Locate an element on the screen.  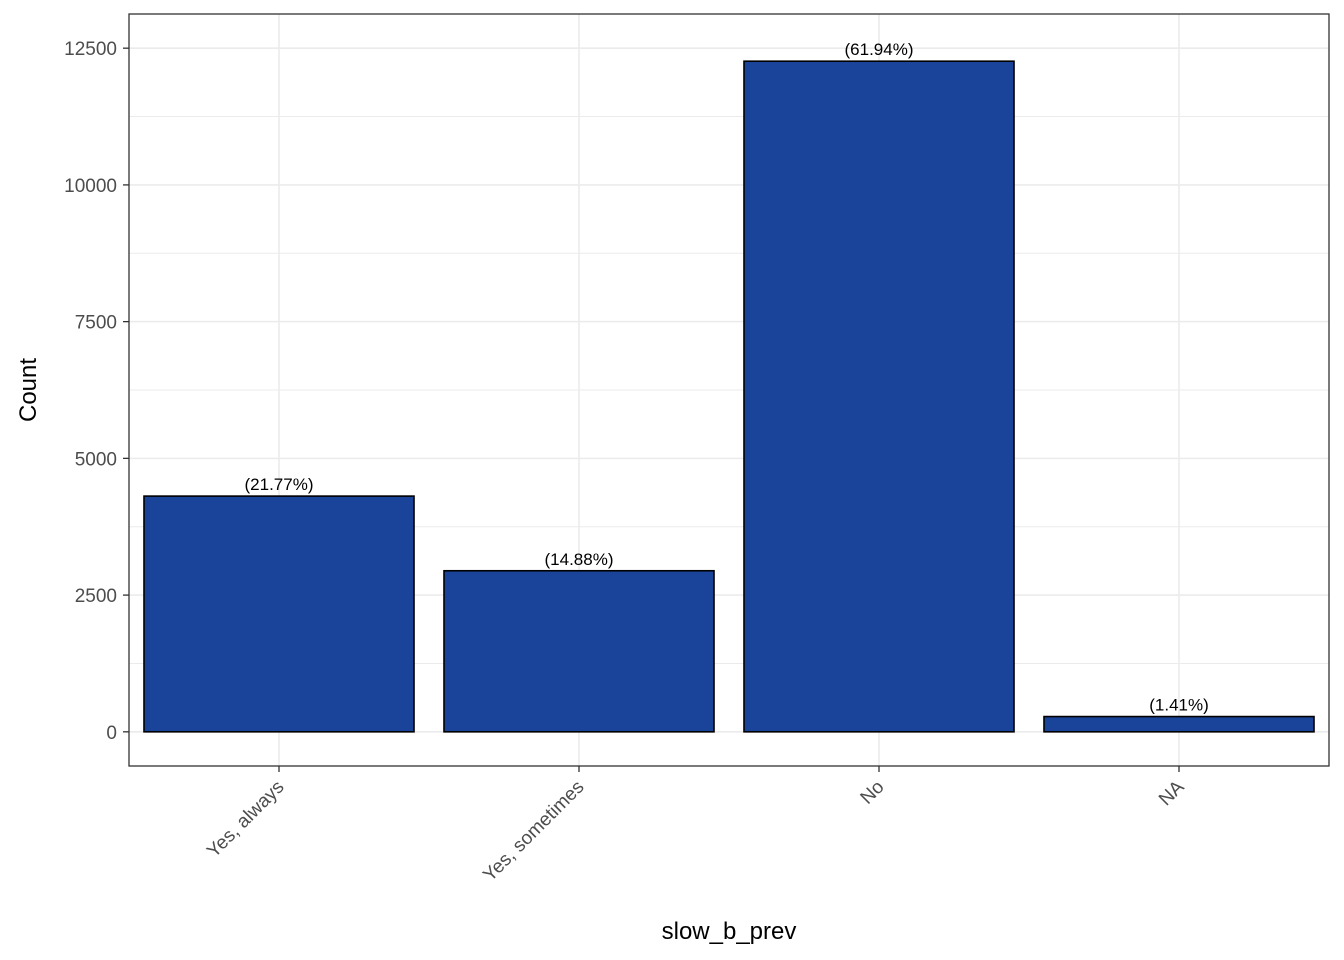
y-tick-label: 5000 is located at coordinates (96, 459).